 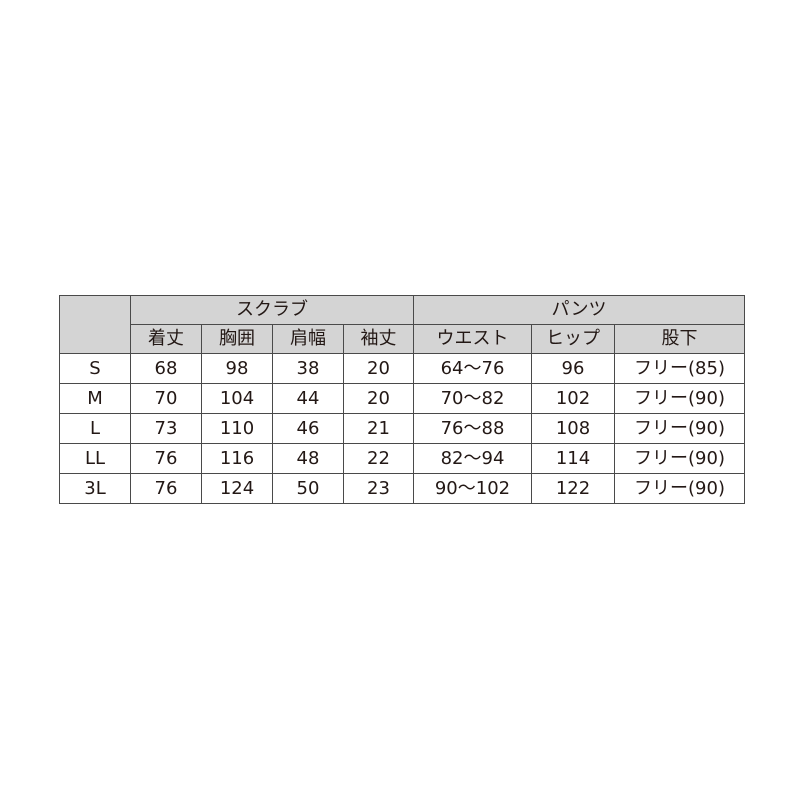 I want to click on size-cell: 3L, so click(x=95, y=488).